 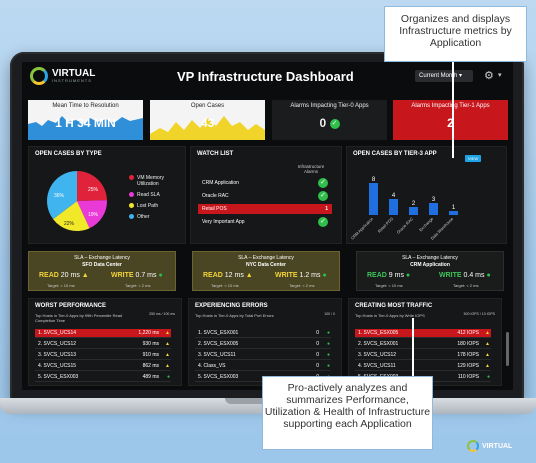 What do you see at coordinates (85, 106) in the screenshot?
I see `kpi-label: Mean Time to Resolution` at bounding box center [85, 106].